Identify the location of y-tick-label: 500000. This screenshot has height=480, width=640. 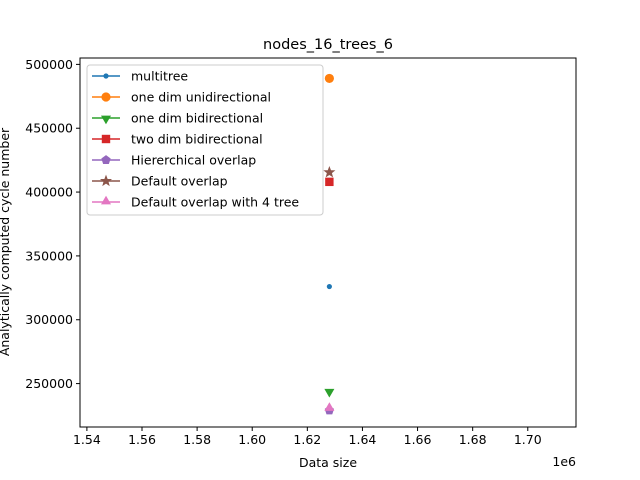
(49, 64).